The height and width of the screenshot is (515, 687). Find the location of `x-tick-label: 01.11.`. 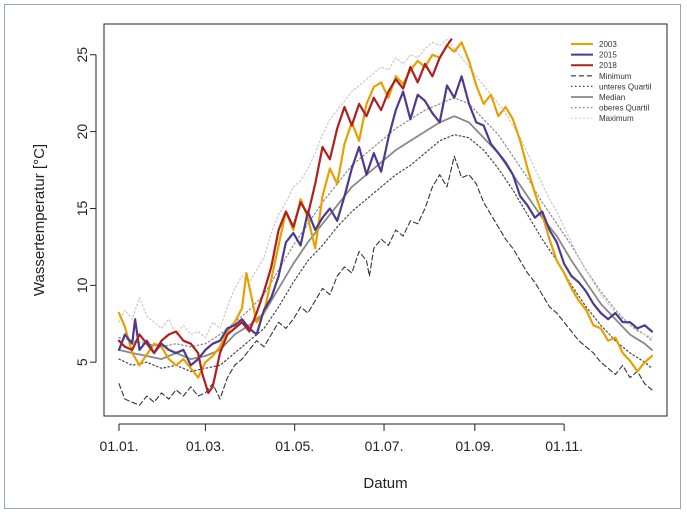

x-tick-label: 01.11. is located at coordinates (564, 446).